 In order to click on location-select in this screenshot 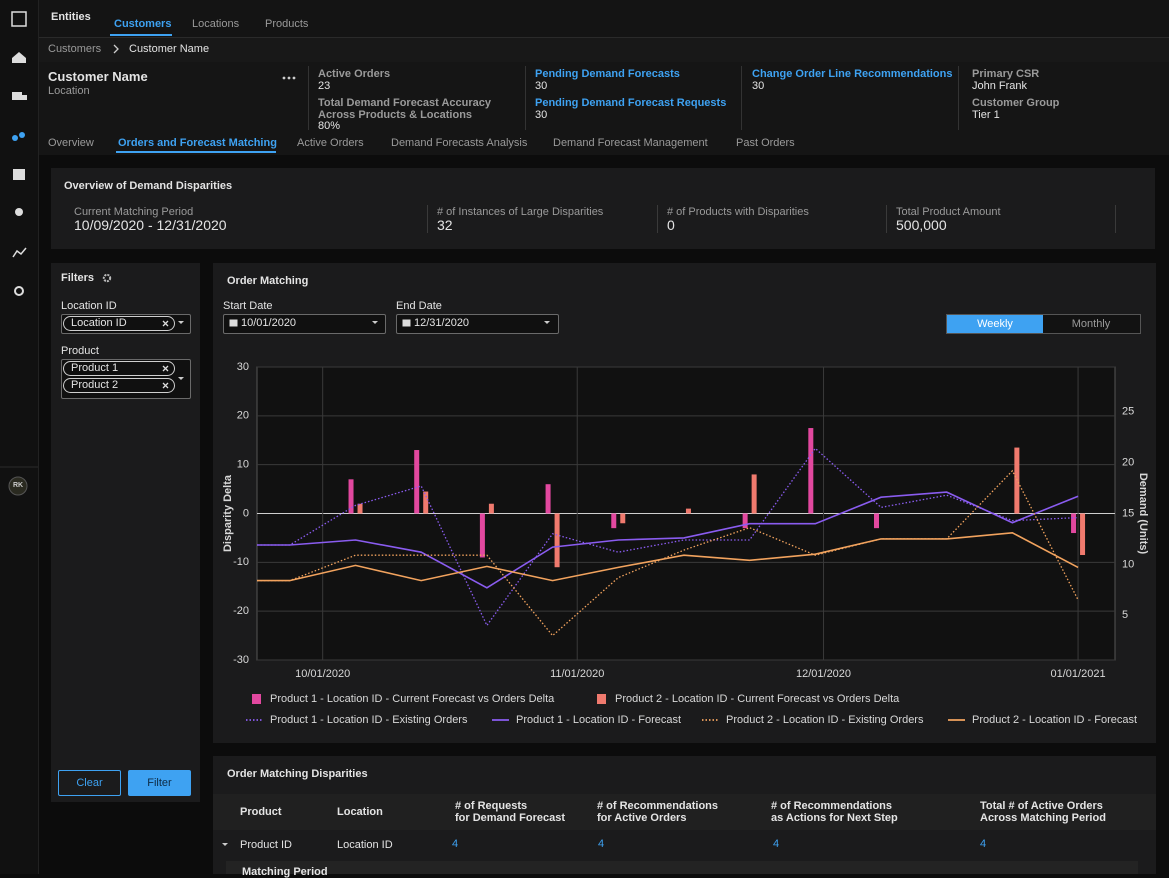, I will do `click(126, 324)`.